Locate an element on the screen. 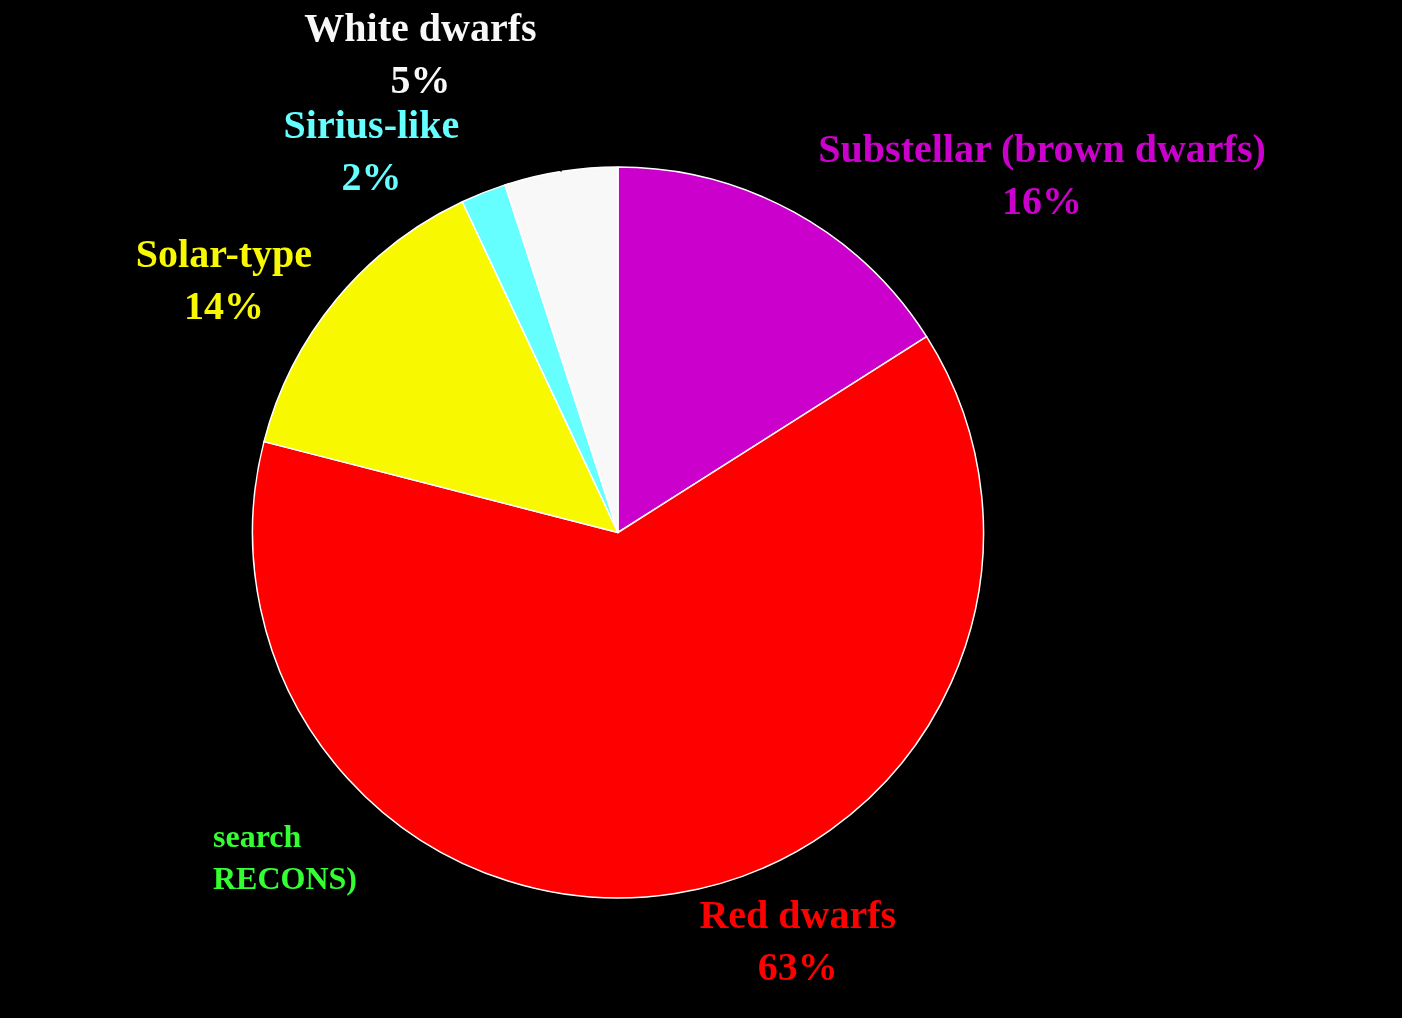  slice-label: Substellar (brown dwarfs) is located at coordinates (1042, 149).